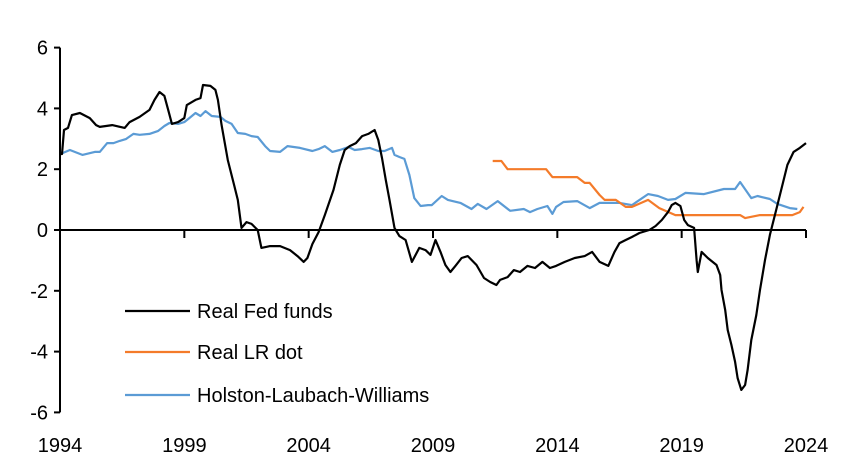  Describe the element at coordinates (806, 446) in the screenshot. I see `x-tick-label: 2024` at that location.